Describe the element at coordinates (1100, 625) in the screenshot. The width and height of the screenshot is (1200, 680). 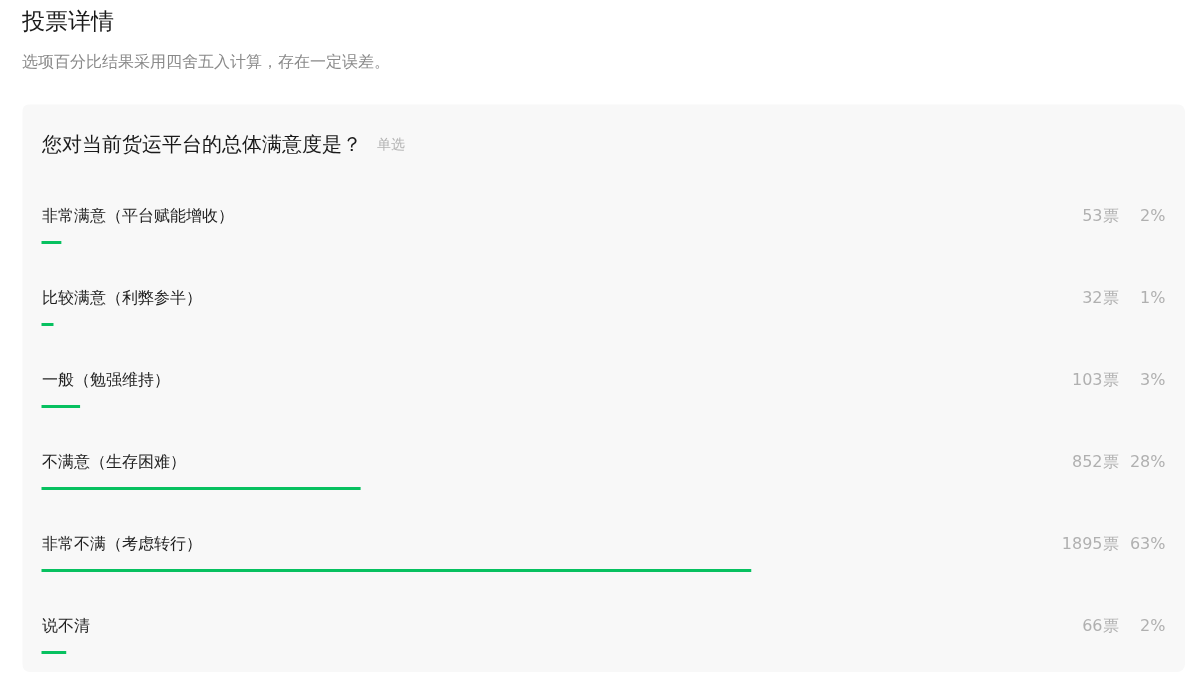
I see `data-label: 66票` at that location.